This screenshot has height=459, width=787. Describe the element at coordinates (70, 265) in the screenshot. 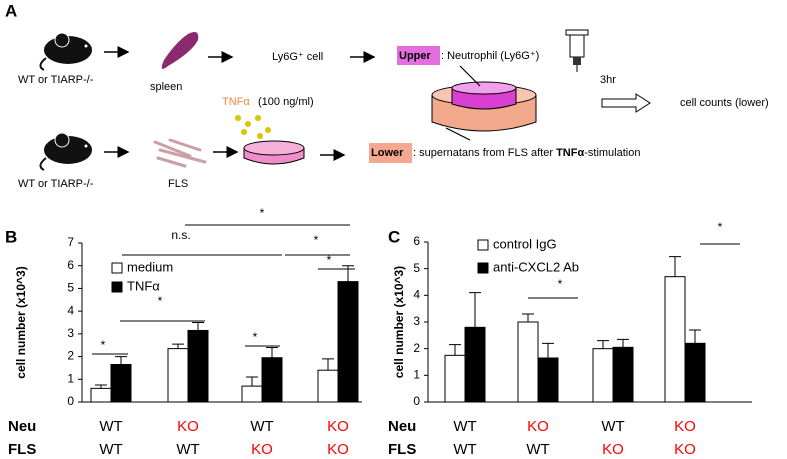

I see `y-tick-label: 6` at that location.